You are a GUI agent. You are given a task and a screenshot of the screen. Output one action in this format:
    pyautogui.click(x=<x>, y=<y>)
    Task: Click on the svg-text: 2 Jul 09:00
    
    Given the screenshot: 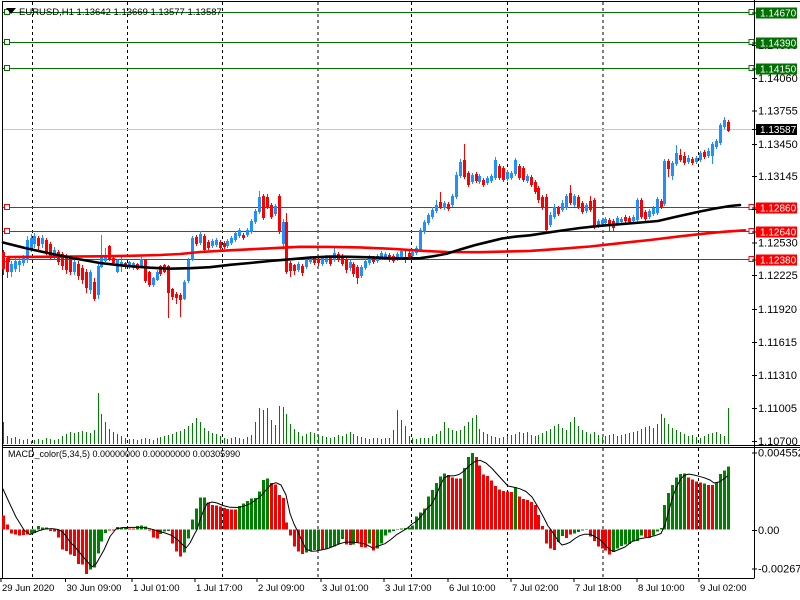 What is the action you would take?
    pyautogui.click(x=281, y=588)
    